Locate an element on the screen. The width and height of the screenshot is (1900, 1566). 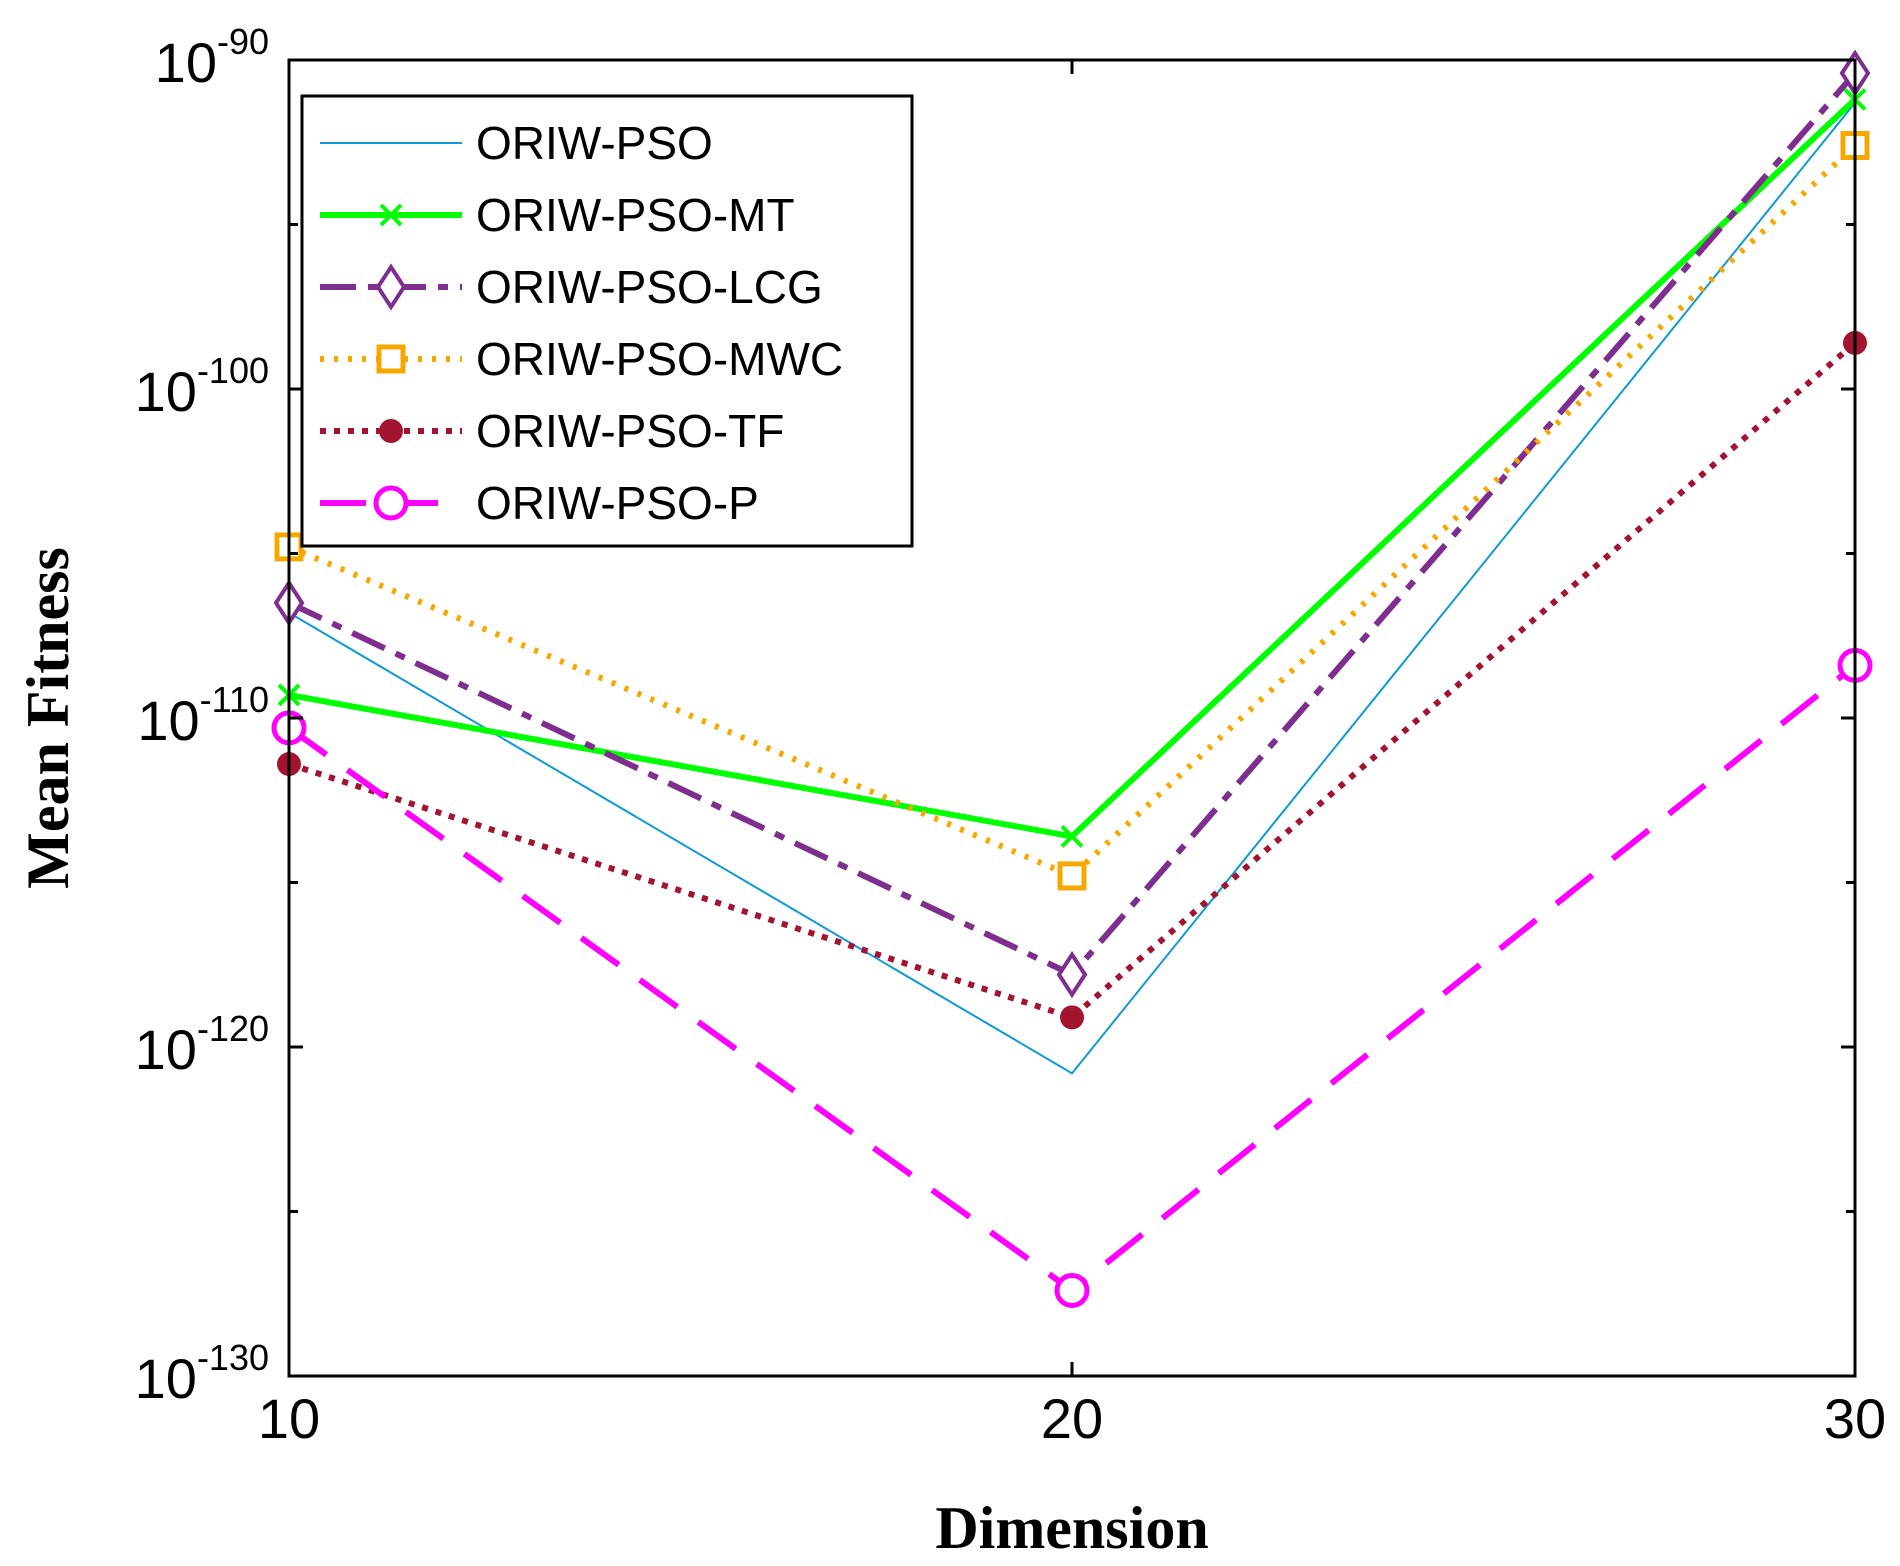
x-axis-title: Dimension is located at coordinates (1071, 1528).